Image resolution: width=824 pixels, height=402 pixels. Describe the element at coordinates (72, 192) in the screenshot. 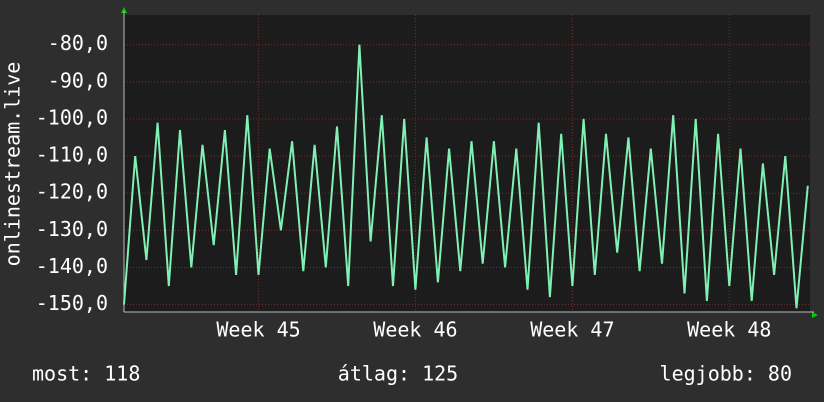

I see `y-tick-label: -120,0` at that location.